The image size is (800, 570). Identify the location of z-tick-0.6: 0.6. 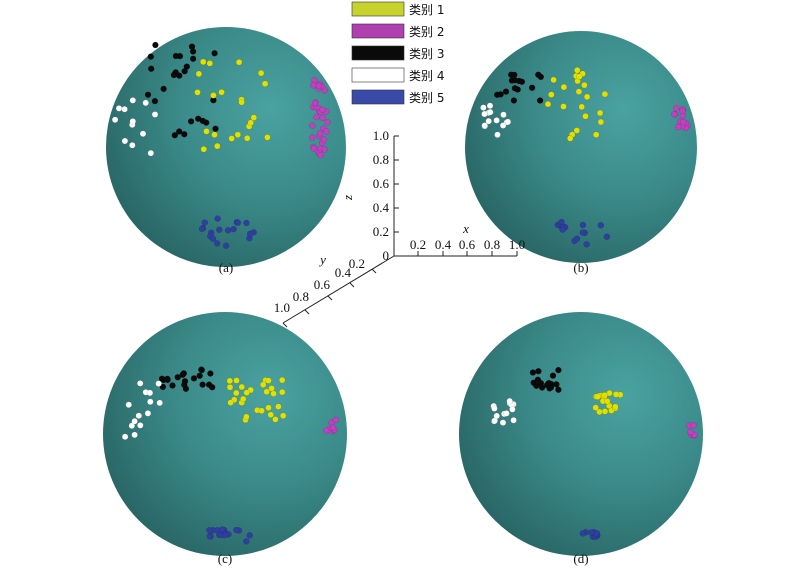
(381, 183).